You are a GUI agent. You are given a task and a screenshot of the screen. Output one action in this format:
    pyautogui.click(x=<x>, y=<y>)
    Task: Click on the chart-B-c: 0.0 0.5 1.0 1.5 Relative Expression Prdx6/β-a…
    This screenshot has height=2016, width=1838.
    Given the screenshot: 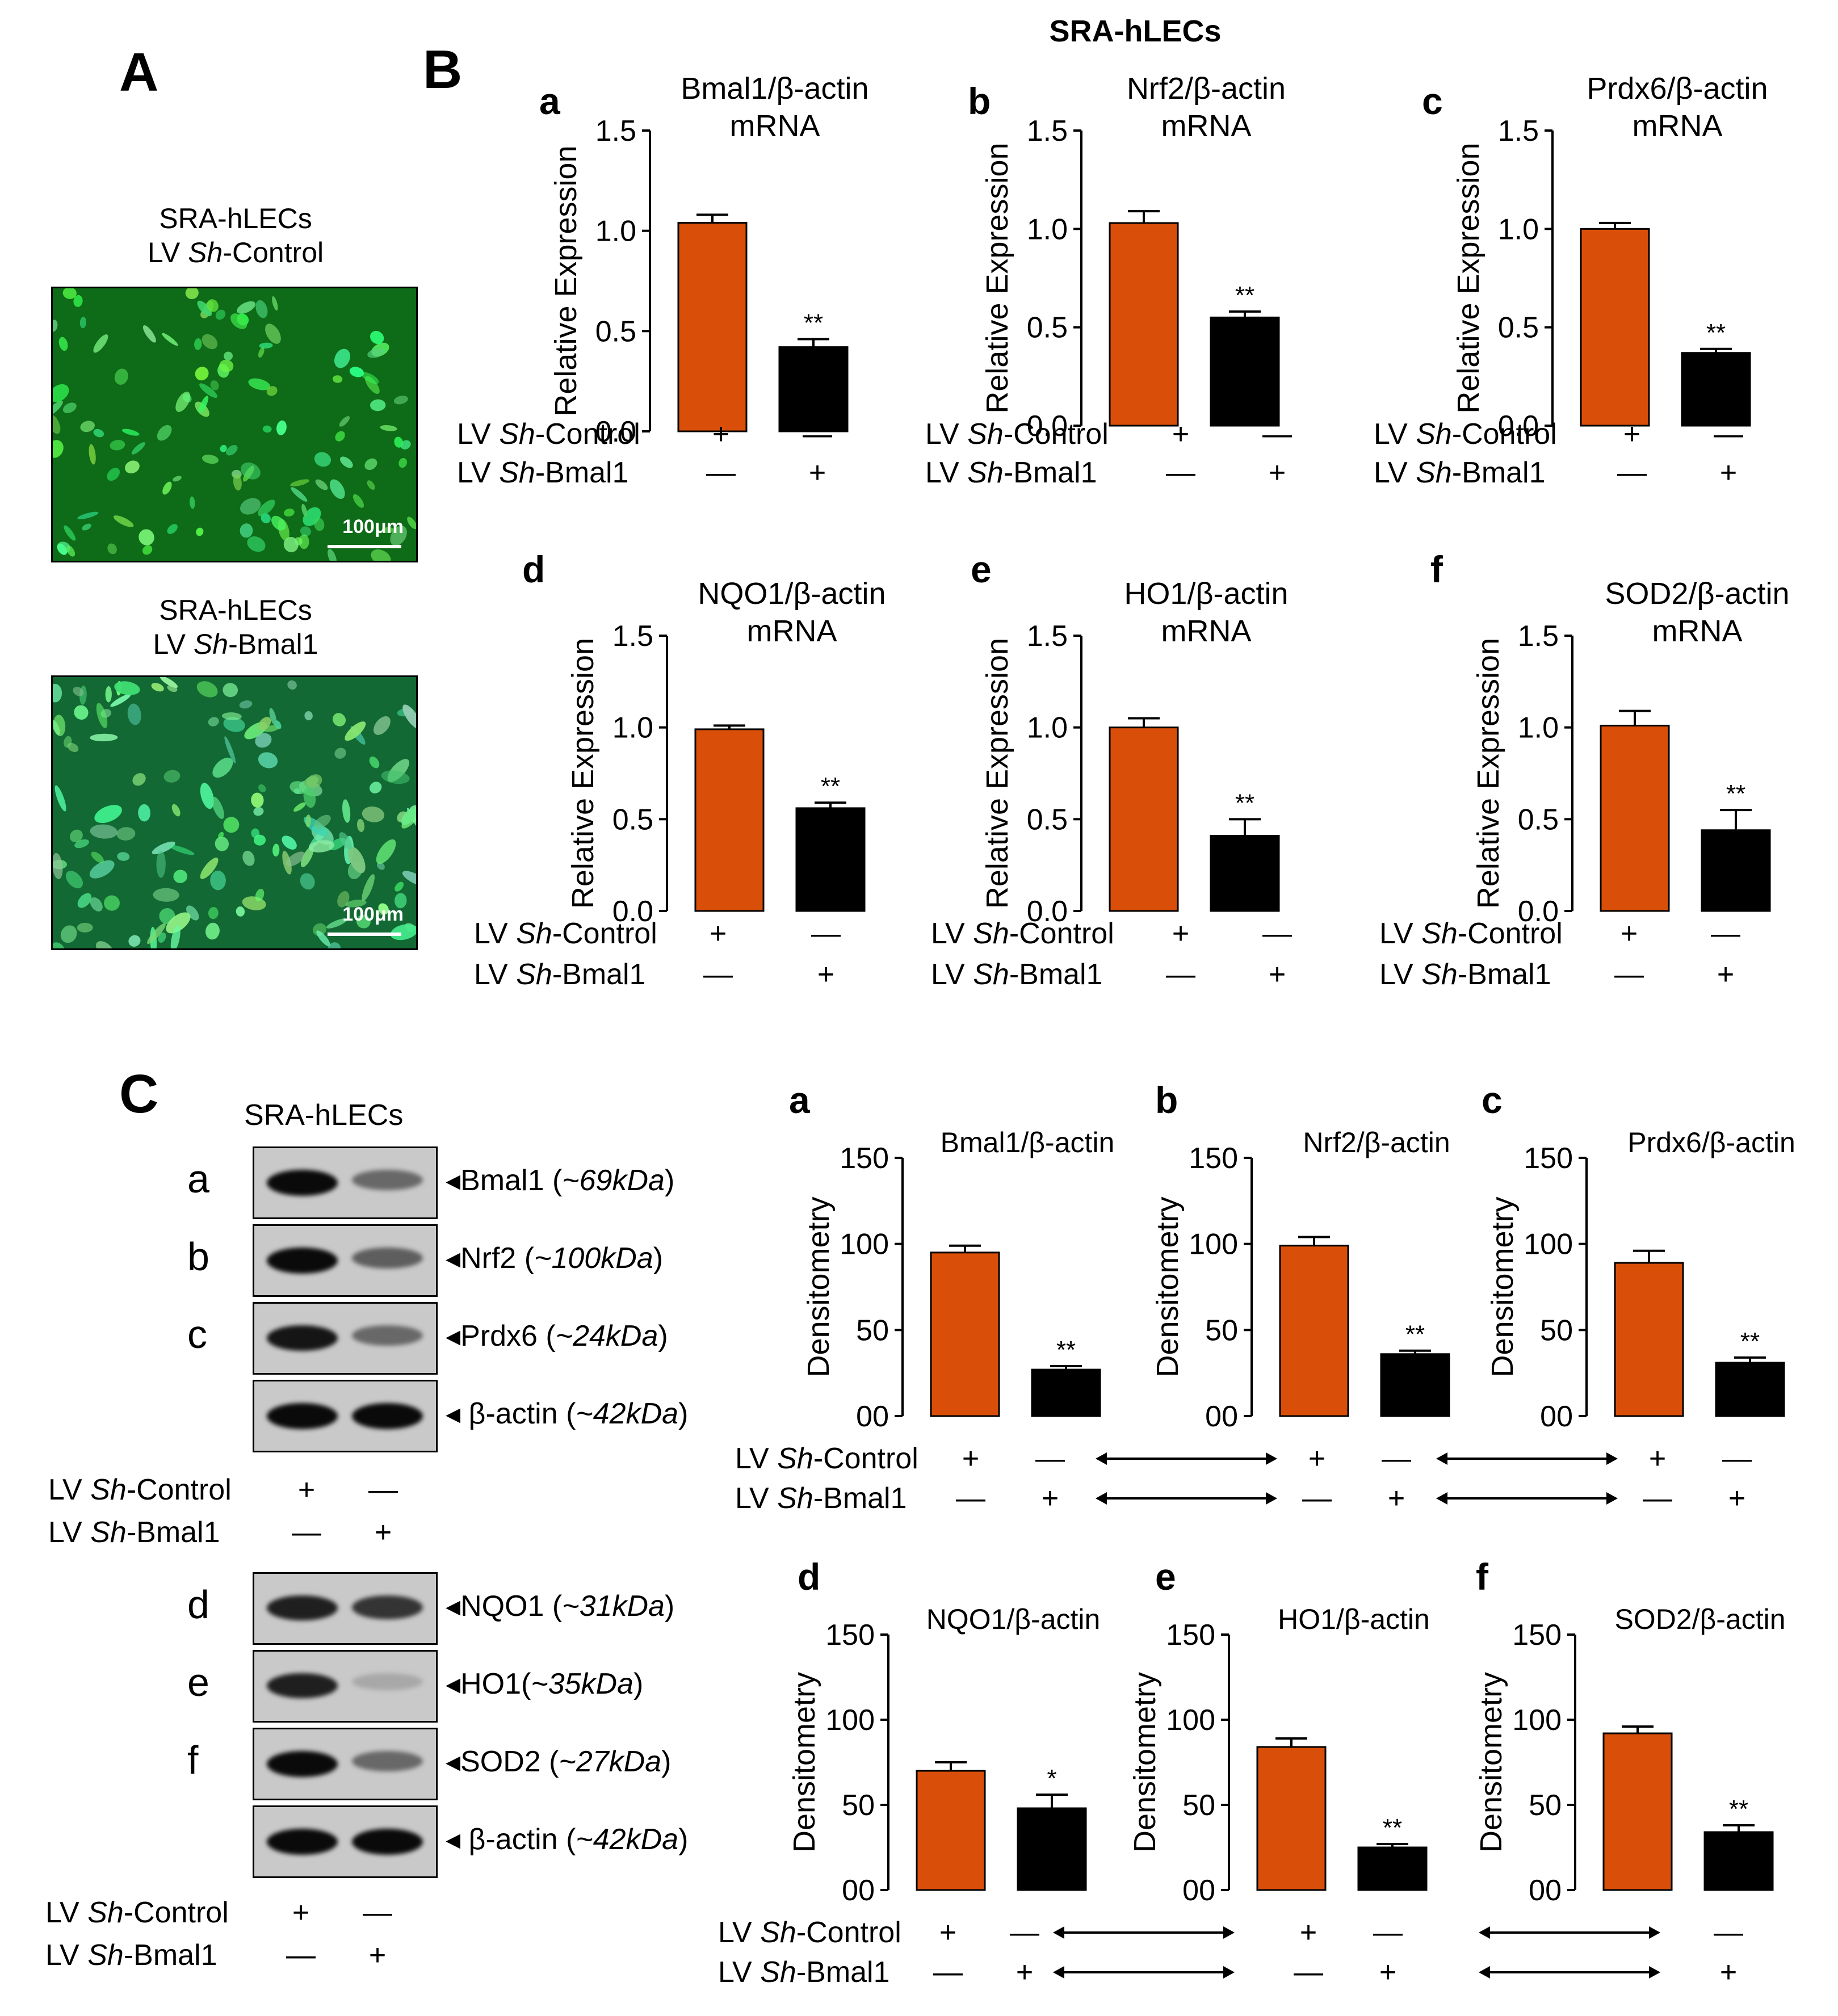 What is the action you would take?
    pyautogui.click(x=1609, y=257)
    